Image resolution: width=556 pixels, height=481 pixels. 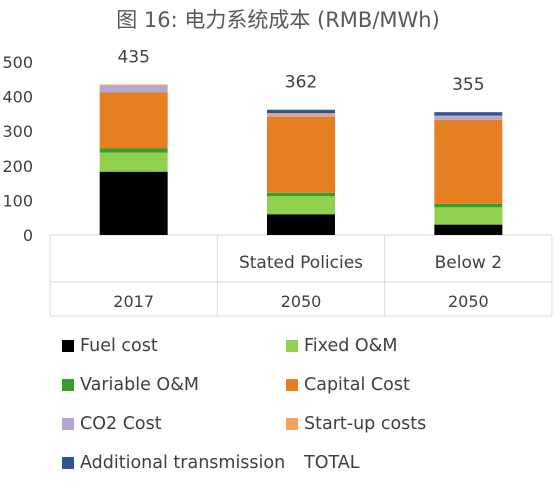 What do you see at coordinates (133, 57) in the screenshot?
I see `total-label: 435` at bounding box center [133, 57].